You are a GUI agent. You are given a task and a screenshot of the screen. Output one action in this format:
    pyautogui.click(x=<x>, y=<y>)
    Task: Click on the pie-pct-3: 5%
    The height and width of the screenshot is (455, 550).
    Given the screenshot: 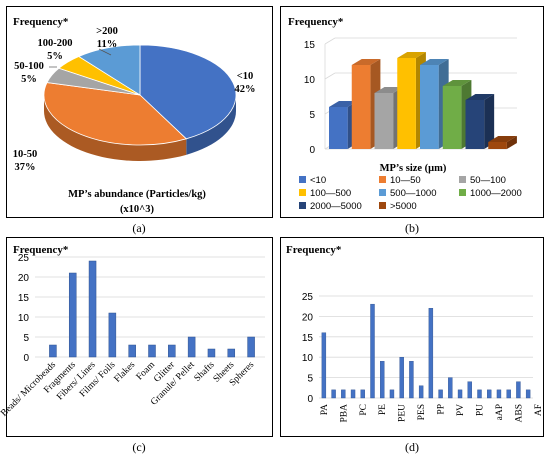 What is the action you would take?
    pyautogui.click(x=55, y=56)
    